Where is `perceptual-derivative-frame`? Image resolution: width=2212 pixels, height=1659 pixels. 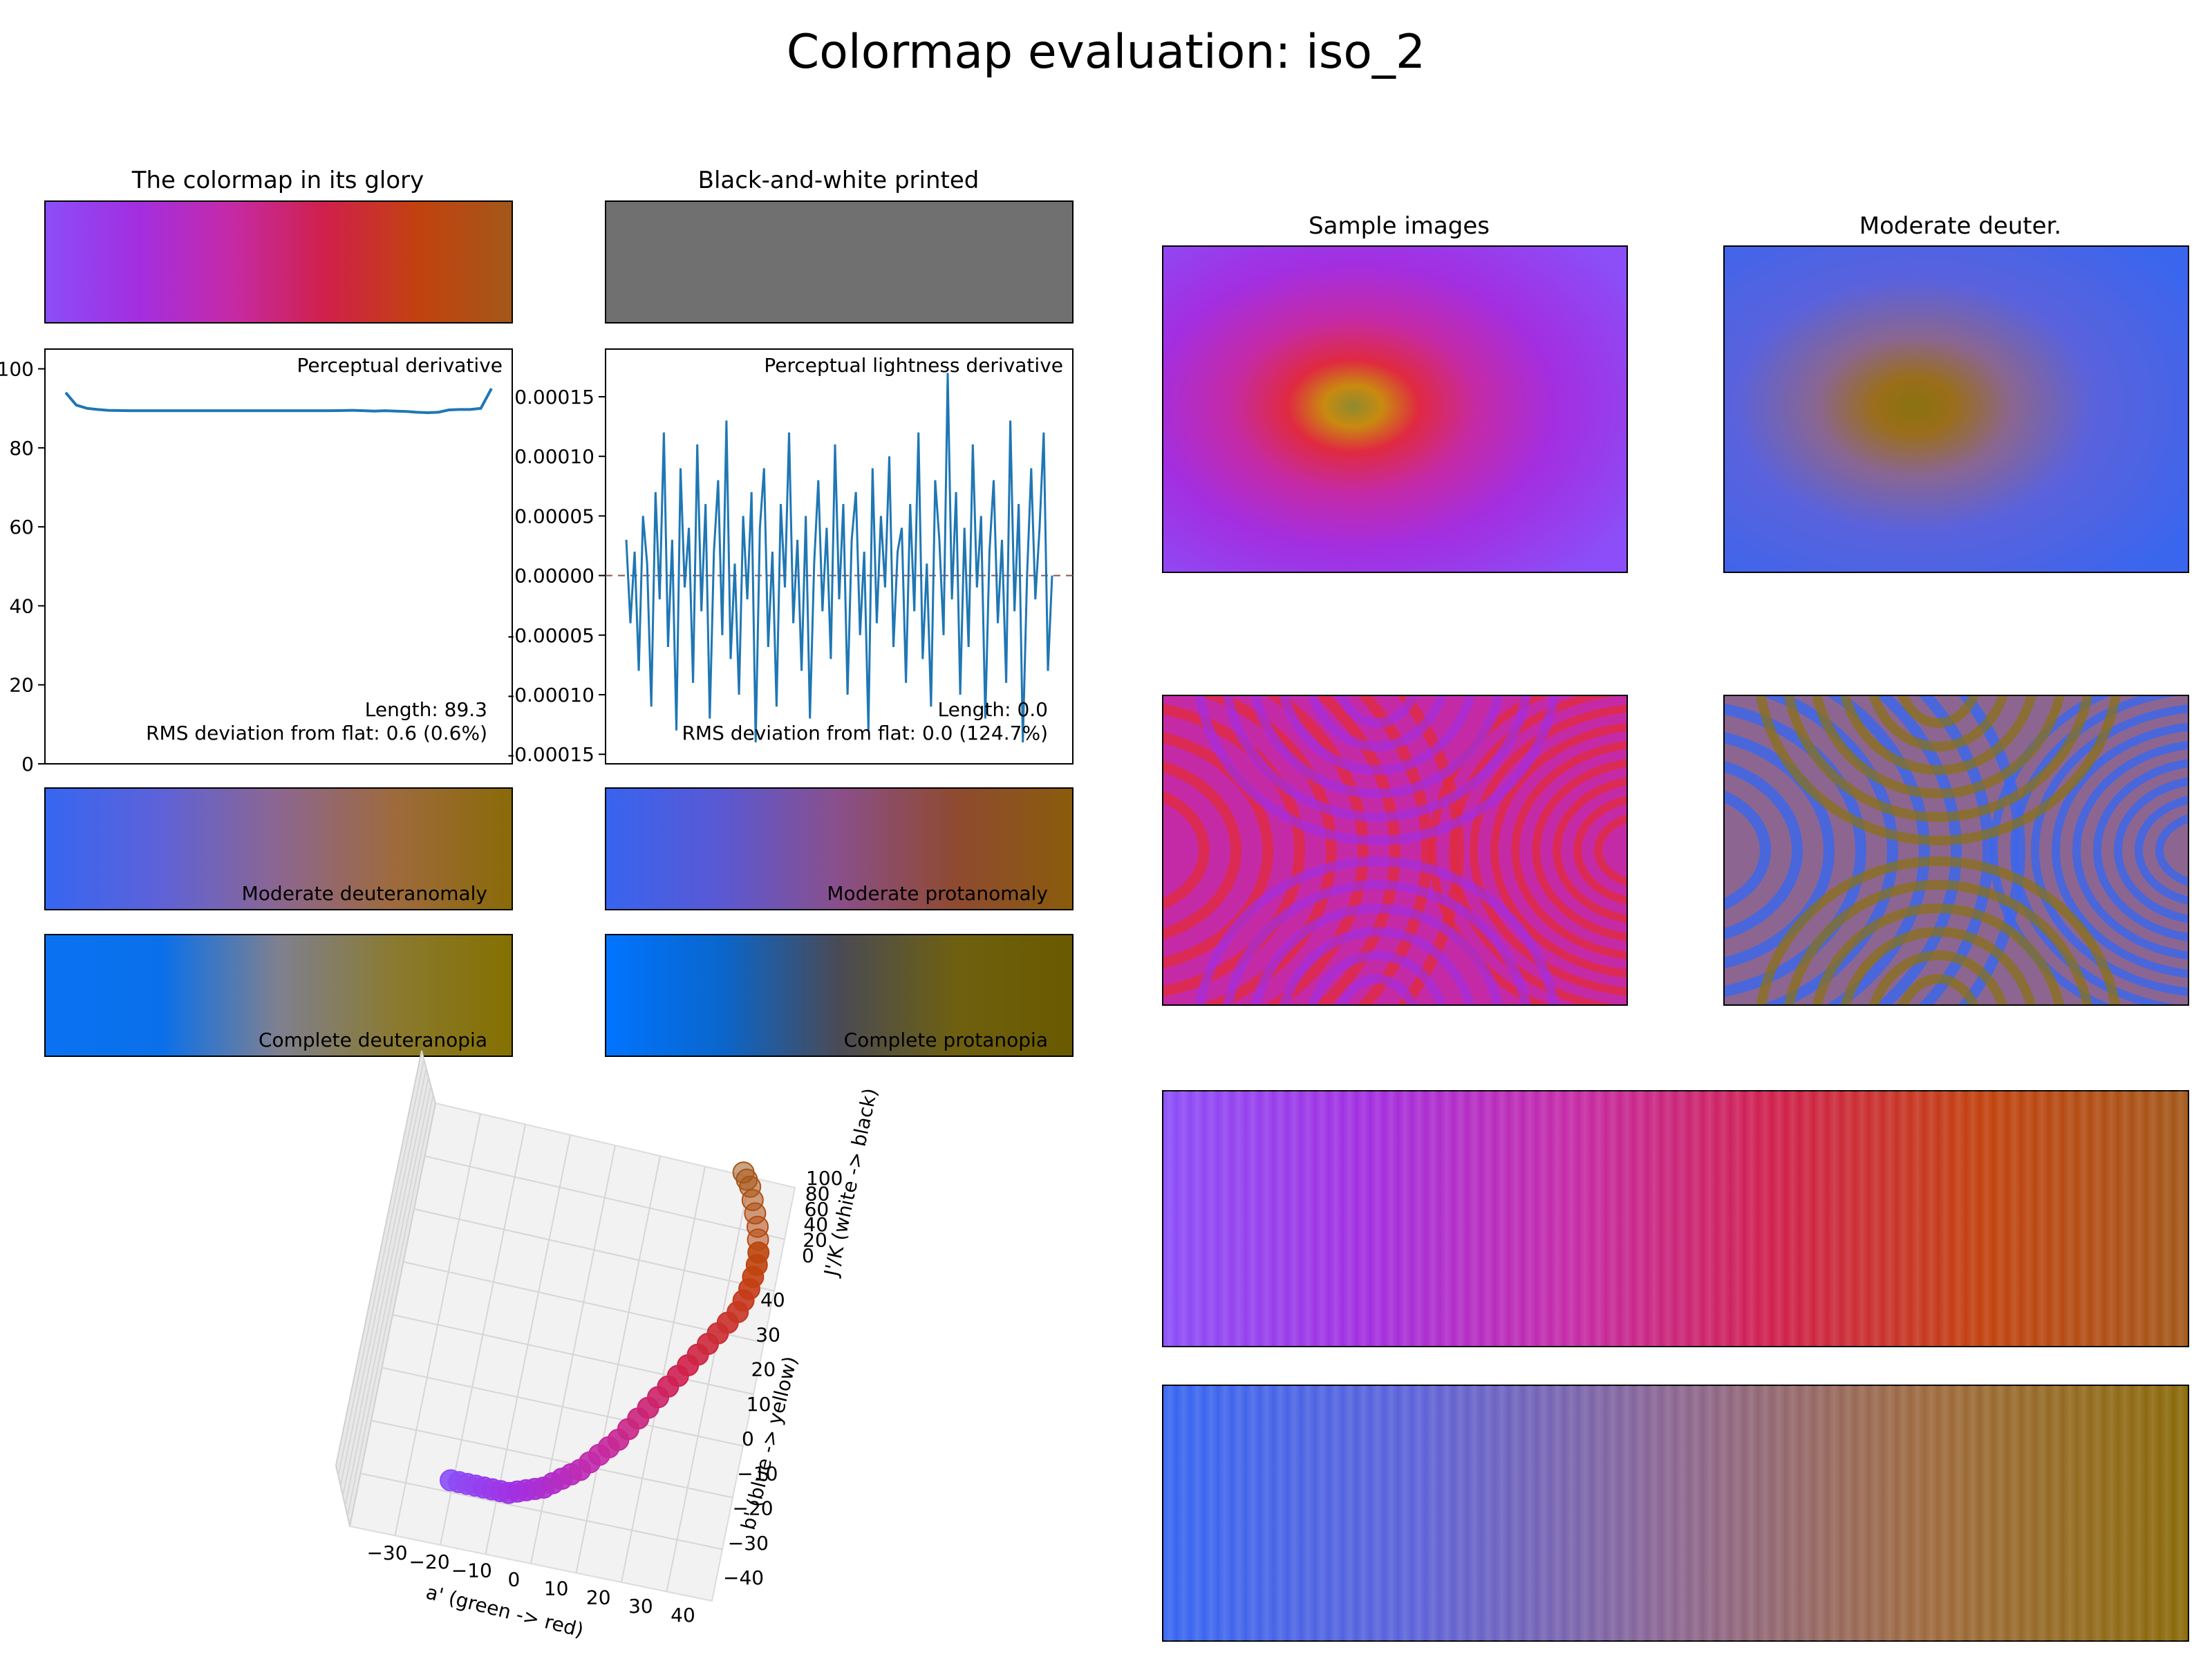
perceptual-derivative-frame is located at coordinates (279, 556).